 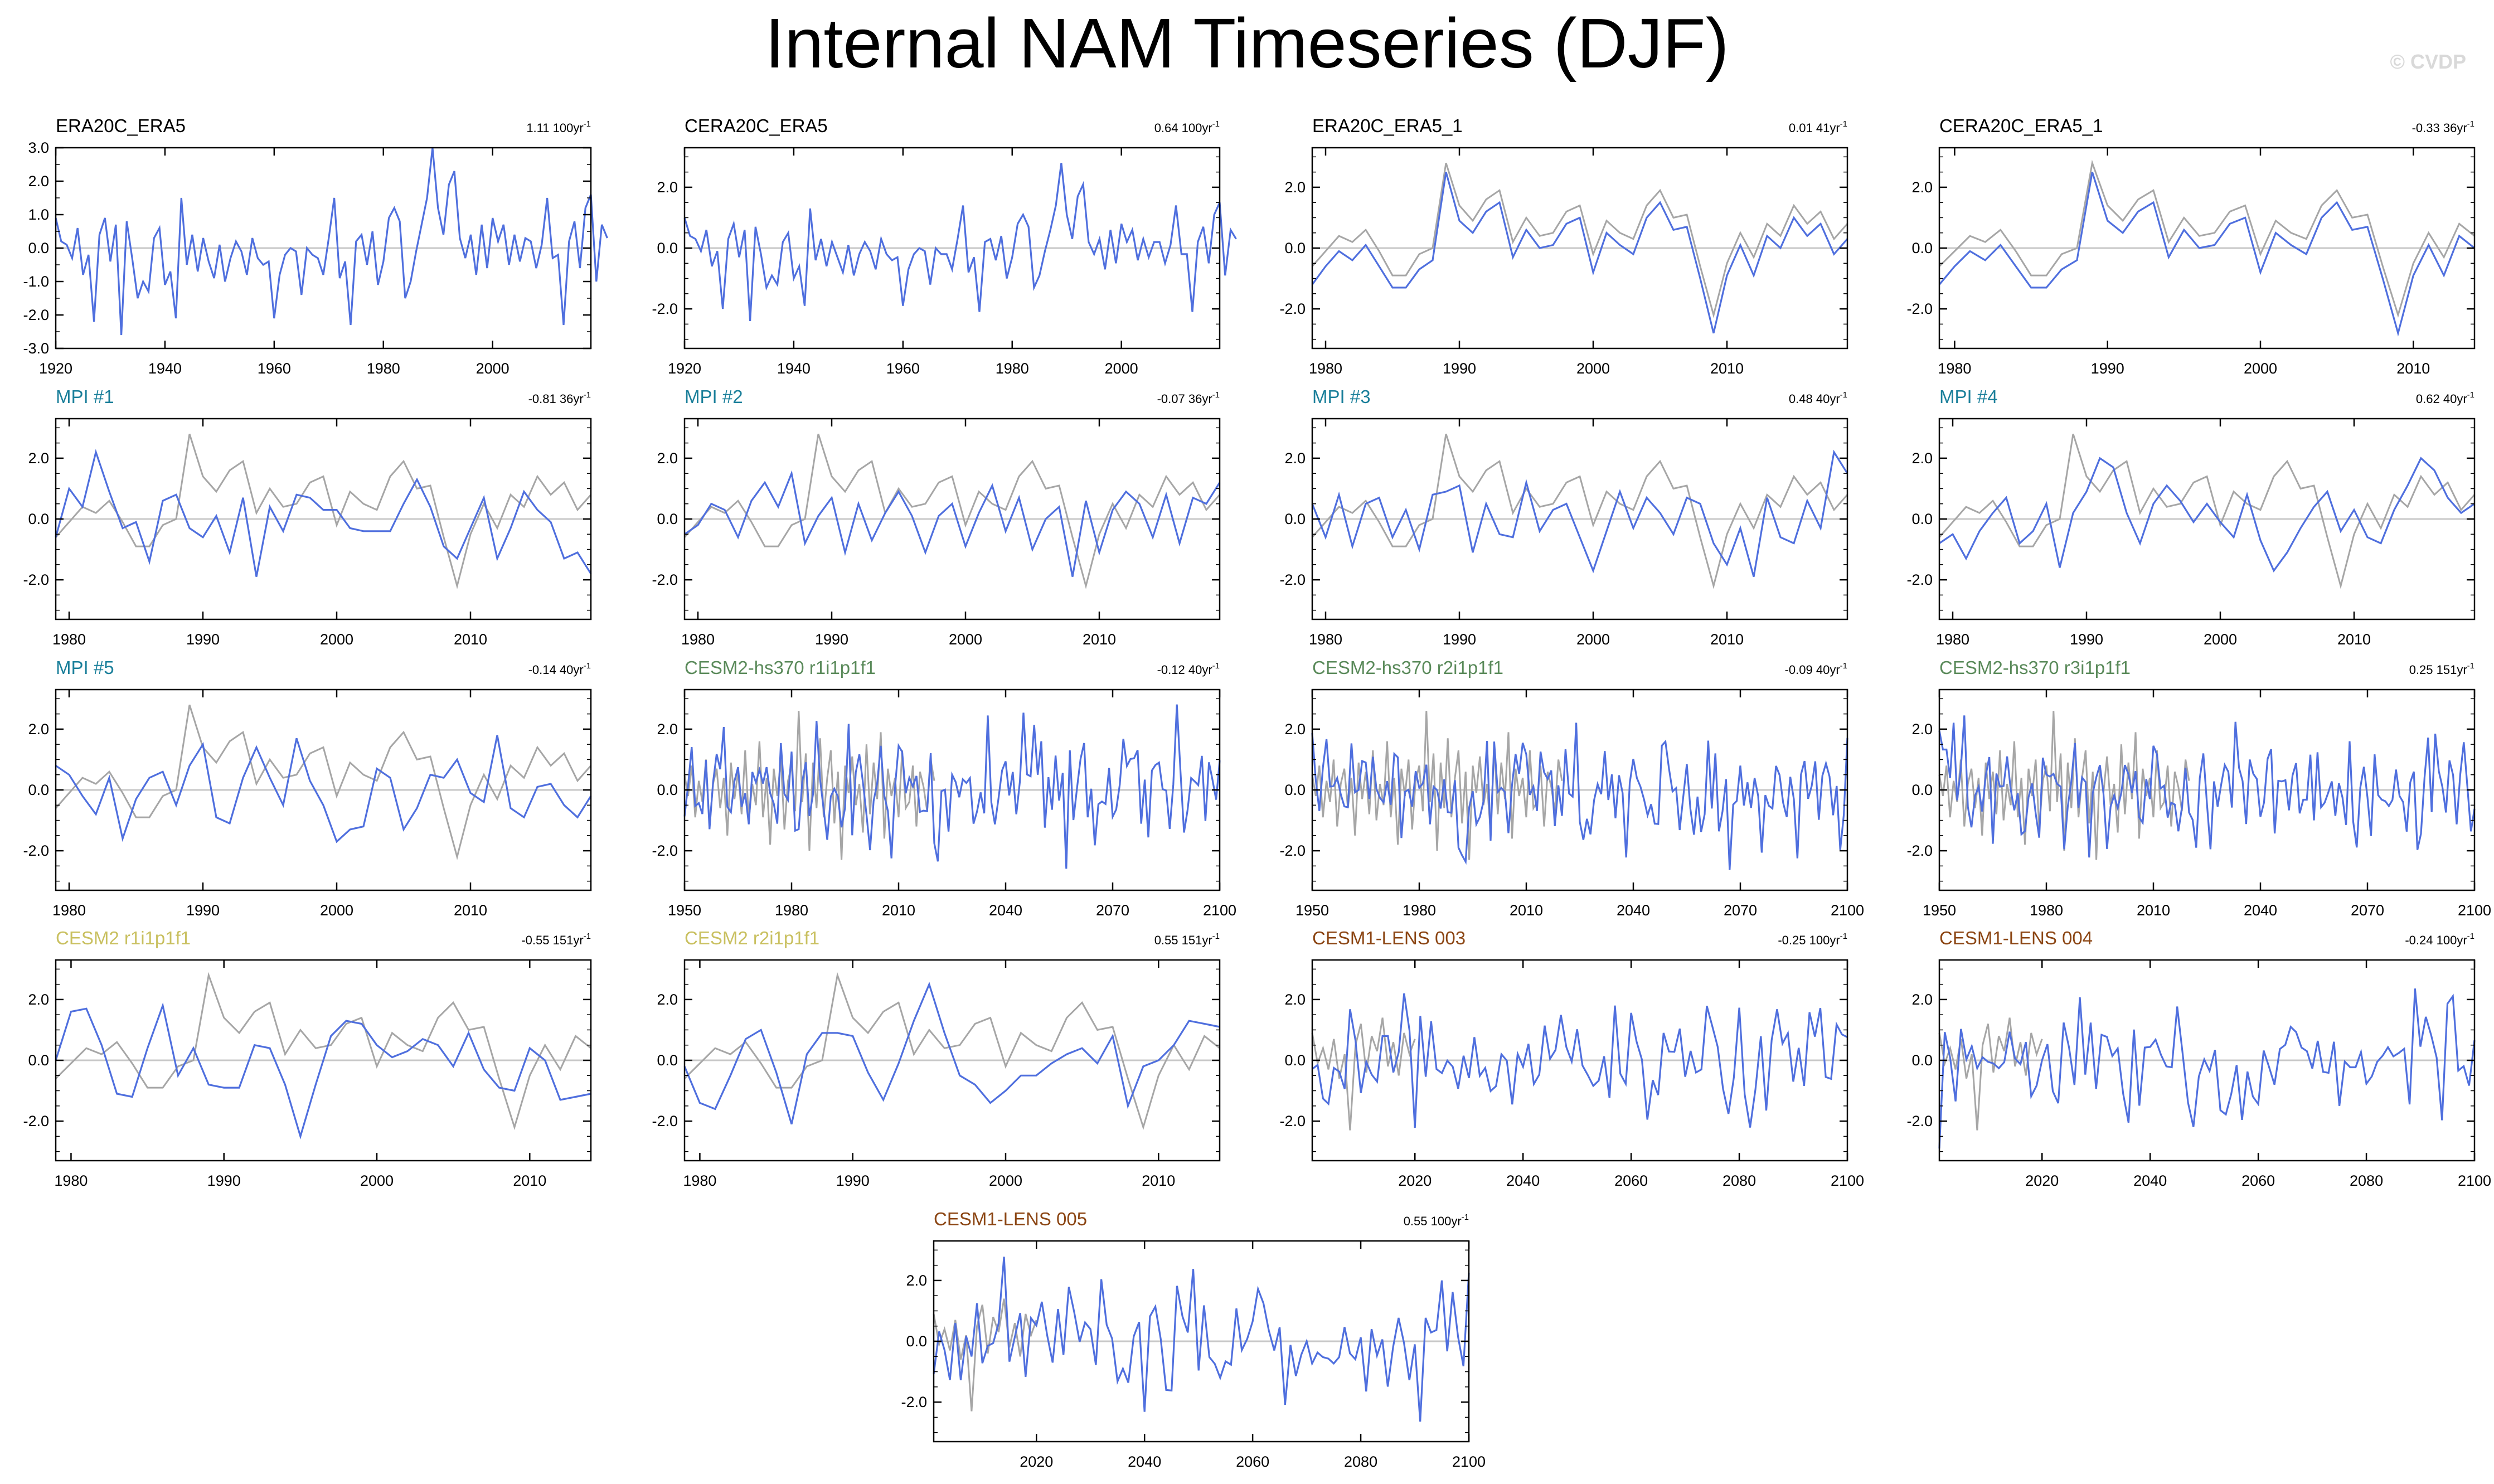 I want to click on y-tick-label: 1.0, so click(x=38, y=214).